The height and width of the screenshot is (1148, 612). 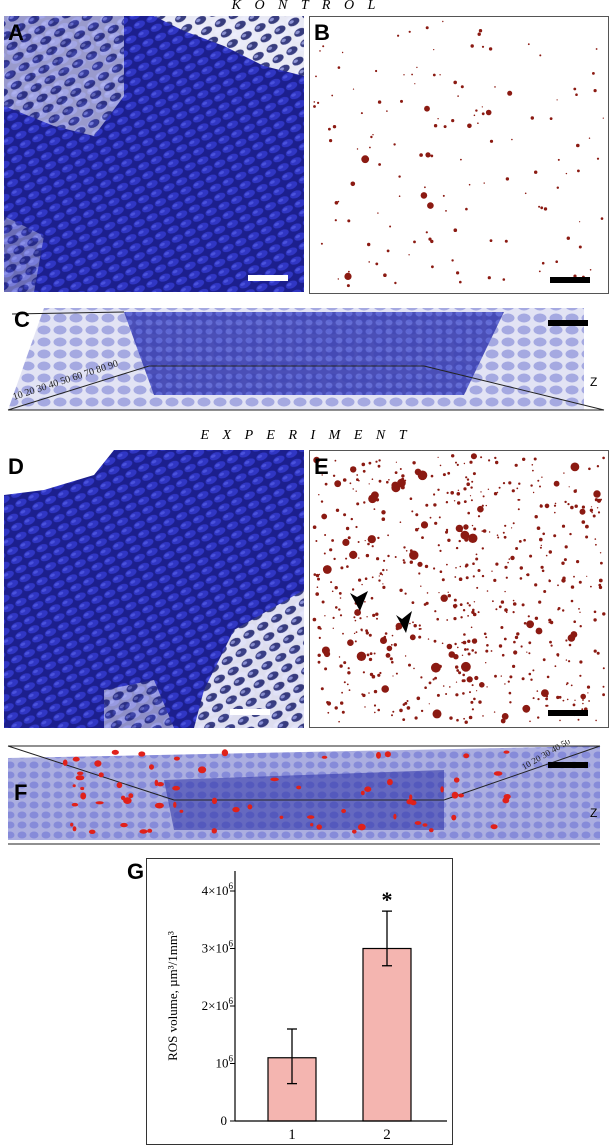 I want to click on panel-label-e: E, so click(x=321, y=466).